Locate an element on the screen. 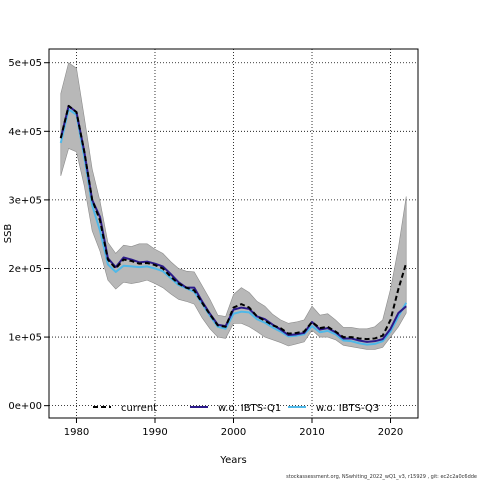 The height and width of the screenshot is (480, 480). legend: current w.o. IBTS-Q1 w.o. IBTS-Q3 is located at coordinates (236, 408).